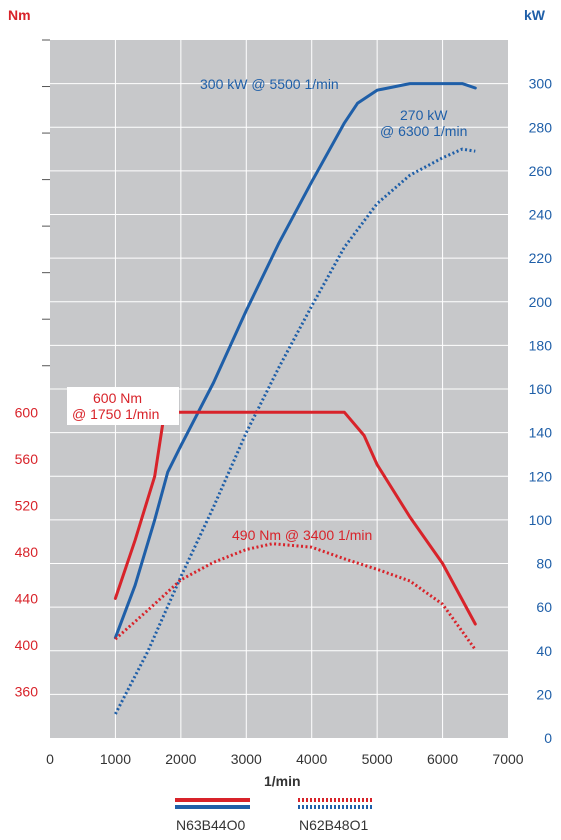  I want to click on right-axis-tick-label: 100, so click(541, 520).